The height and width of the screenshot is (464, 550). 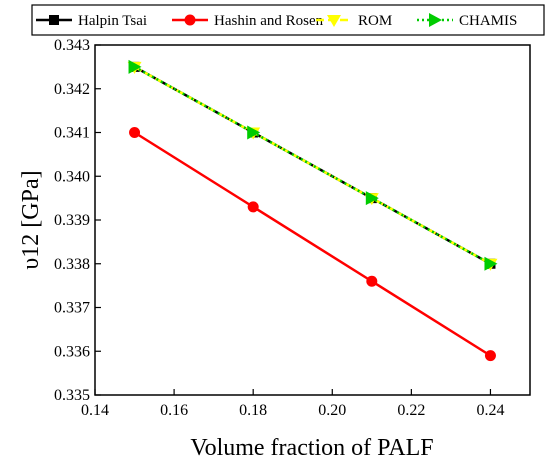 What do you see at coordinates (332, 410) in the screenshot?
I see `x-tick-label: 0.20` at bounding box center [332, 410].